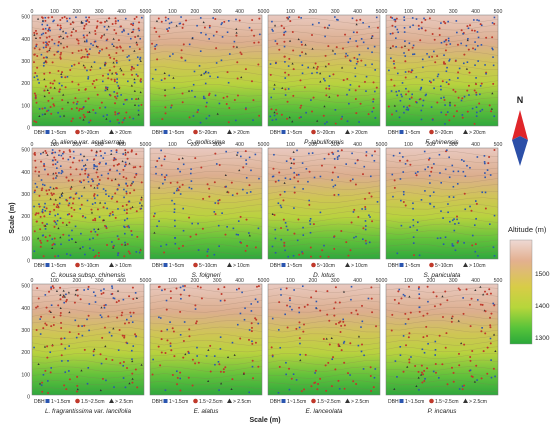  Describe the element at coordinates (39, 266) in the screenshot. I see `legend-dbh-label: DBH` at that location.